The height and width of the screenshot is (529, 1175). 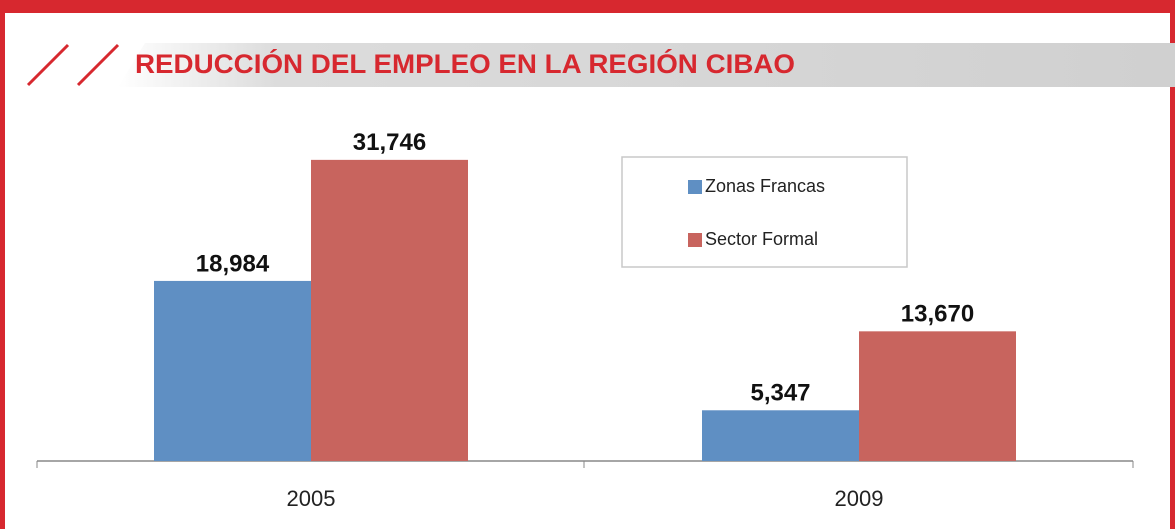 What do you see at coordinates (389, 142) in the screenshot?
I see `value-label: 31,746` at bounding box center [389, 142].